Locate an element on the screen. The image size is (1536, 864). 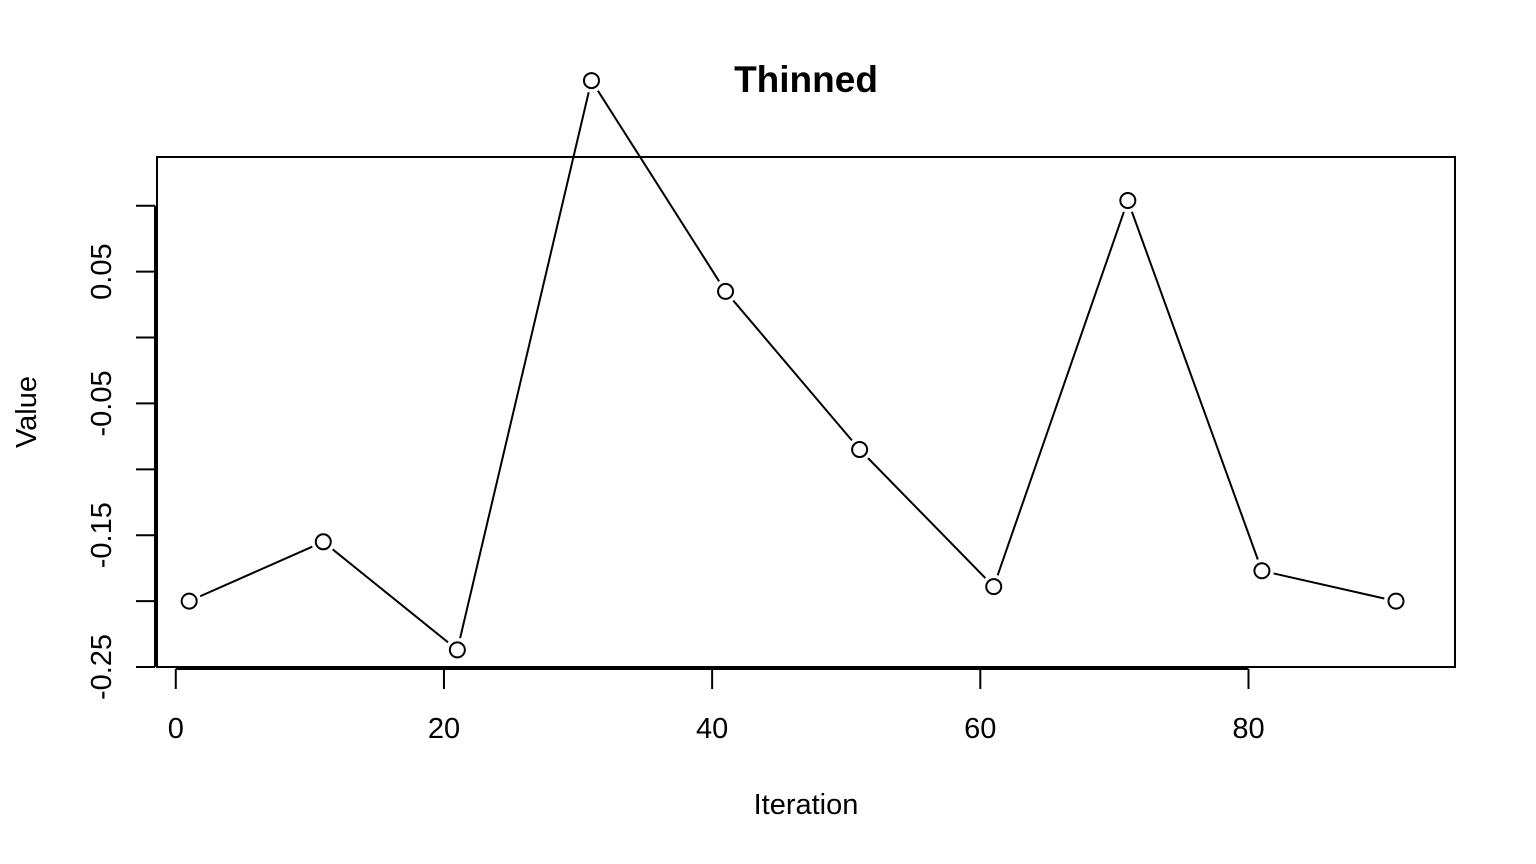
y-tick-label: 0.05 is located at coordinates (102, 271).